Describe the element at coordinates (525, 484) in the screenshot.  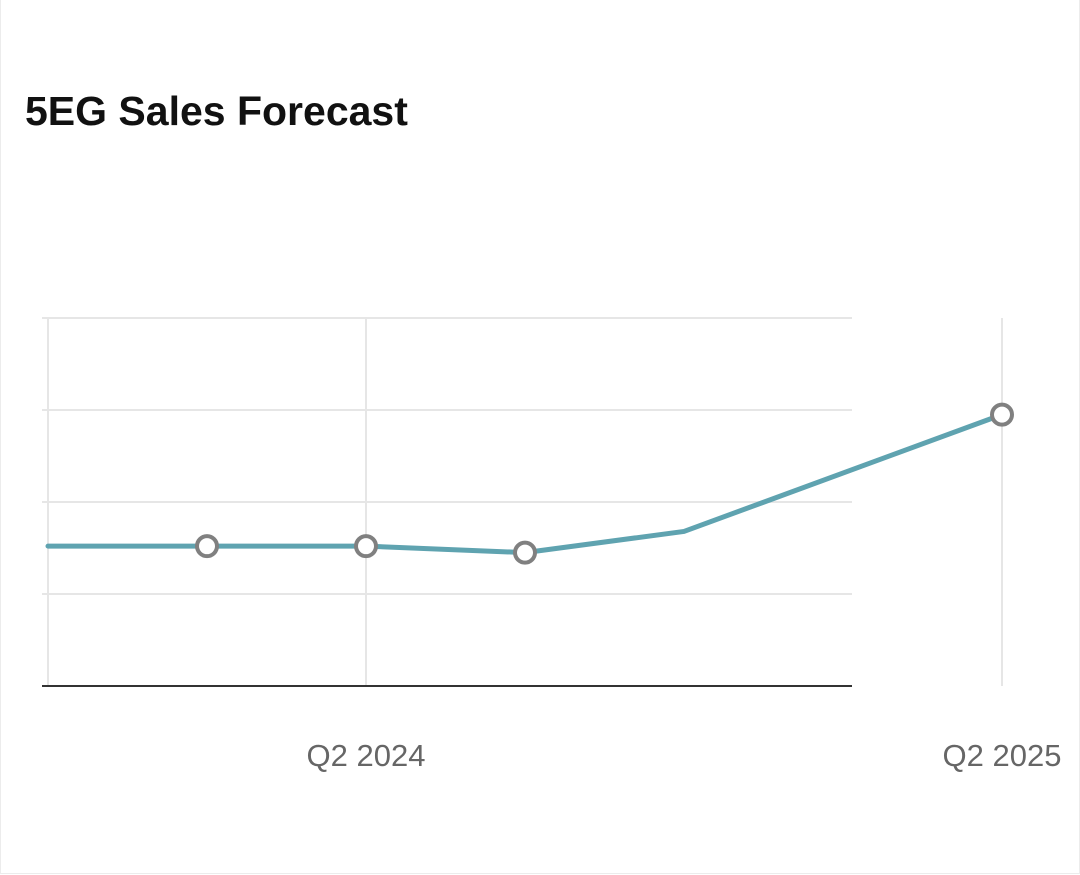
I see `series-line` at that location.